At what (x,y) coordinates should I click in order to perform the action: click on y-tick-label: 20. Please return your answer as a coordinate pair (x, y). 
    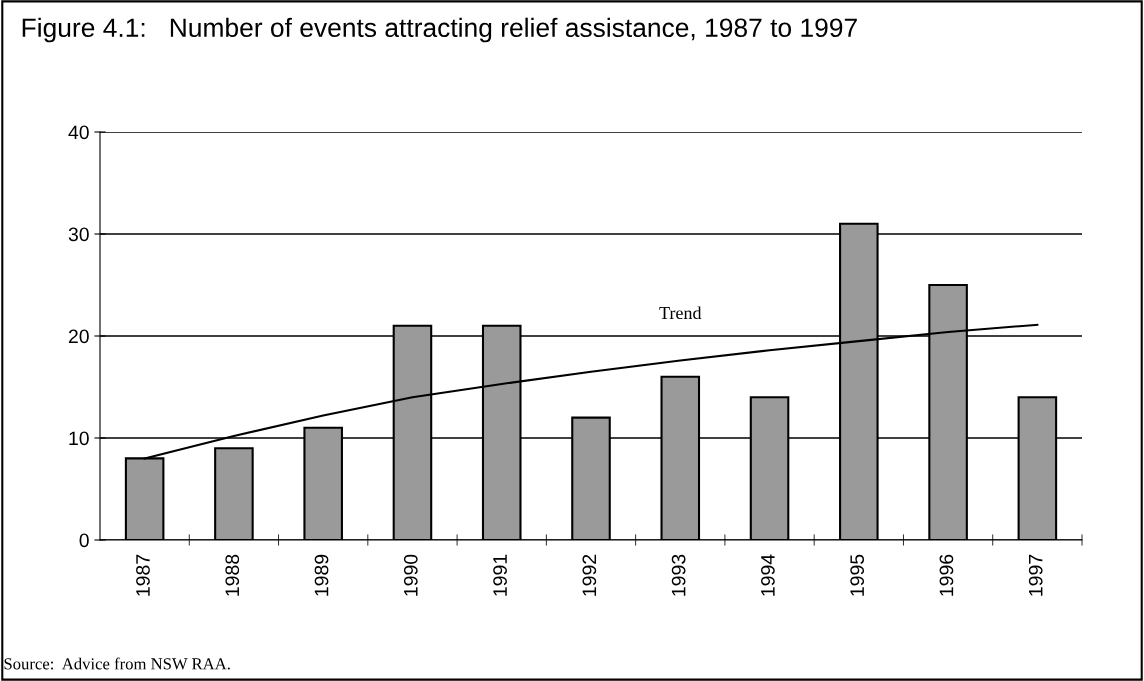
    Looking at the image, I should click on (78, 336).